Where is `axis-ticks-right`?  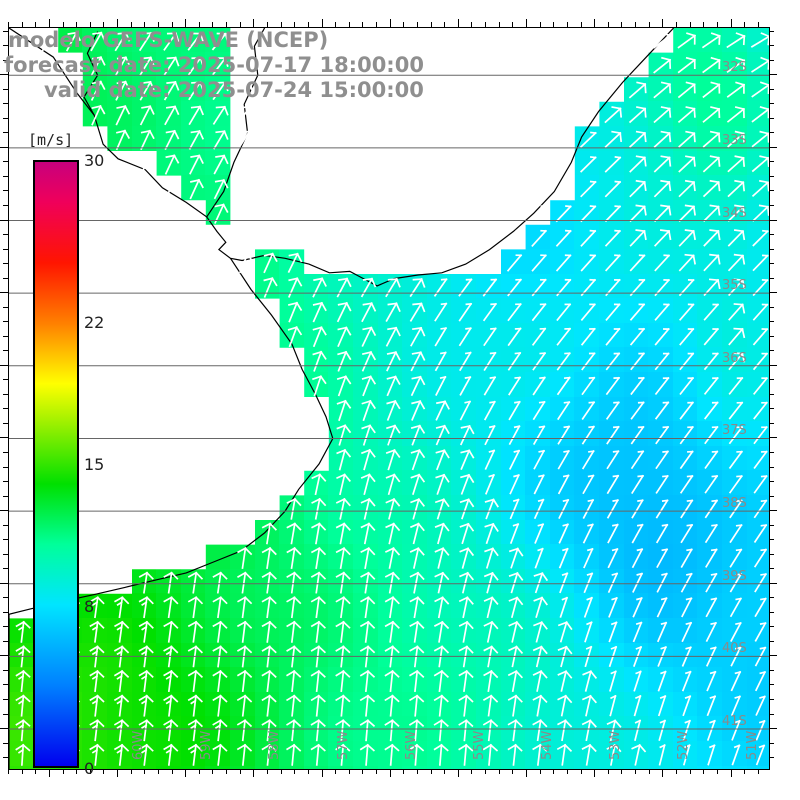 axis-ticks-right is located at coordinates (773, 397).